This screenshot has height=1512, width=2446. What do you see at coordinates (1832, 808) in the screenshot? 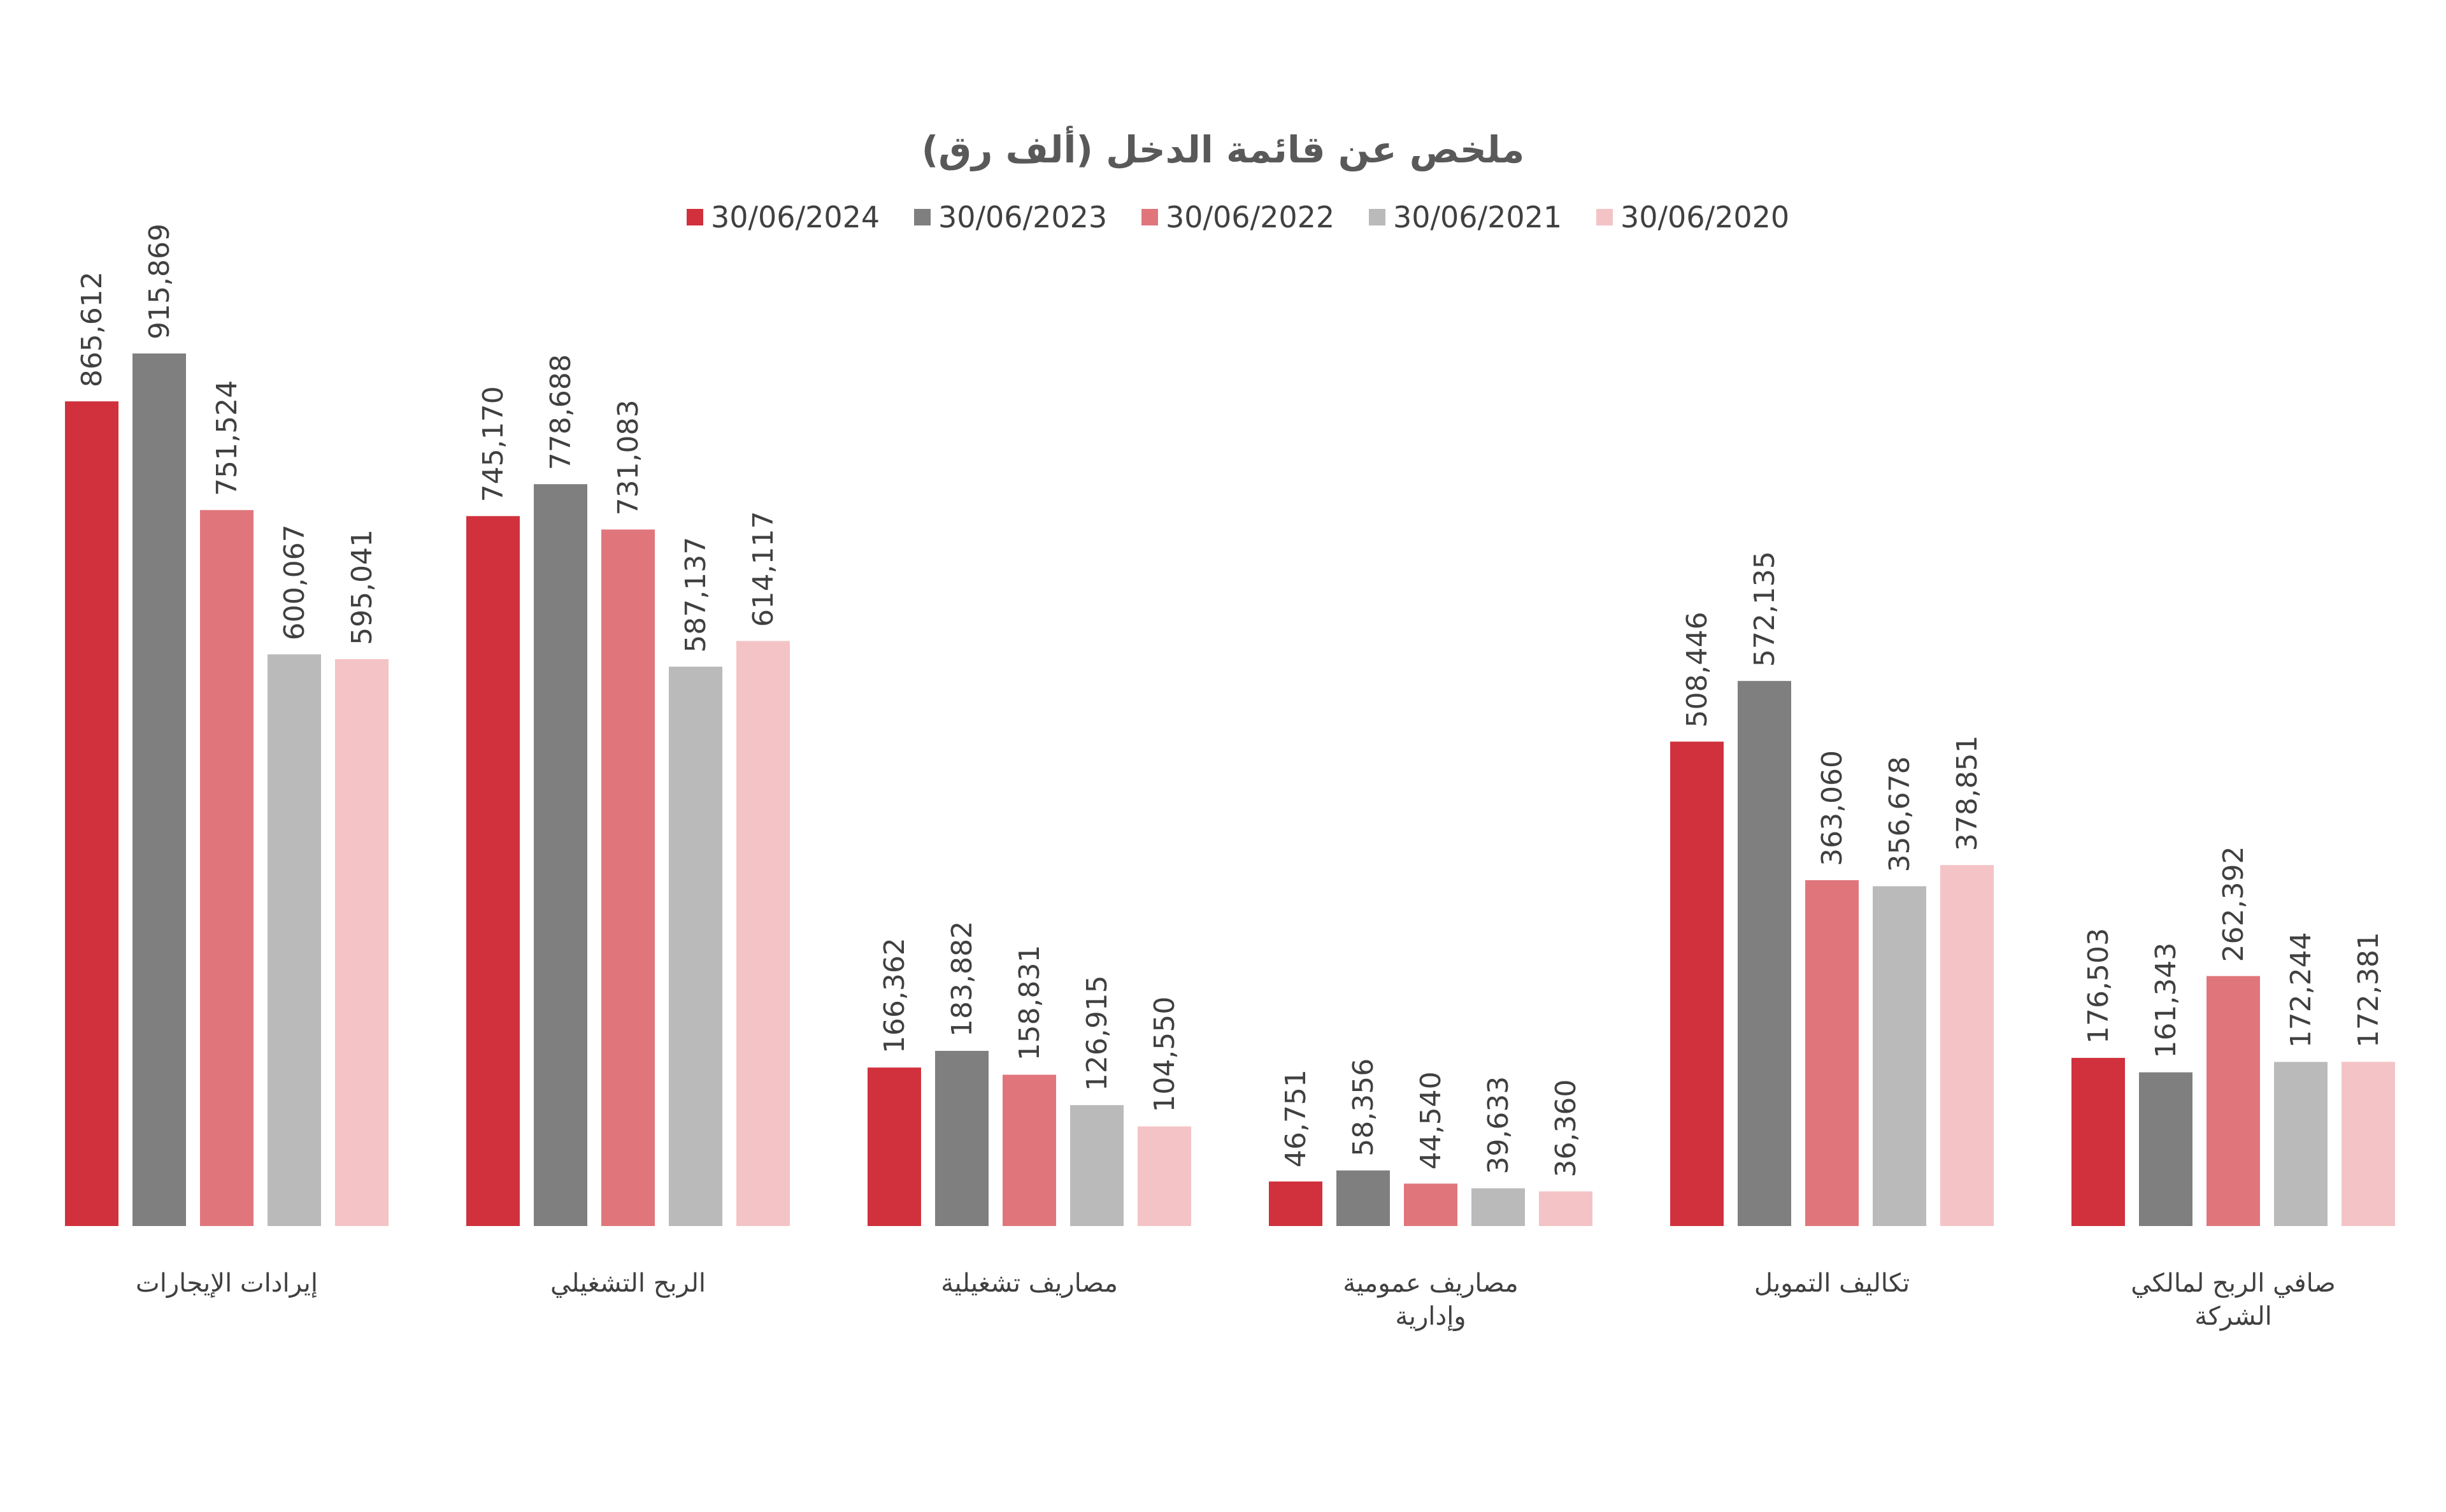
I see `data-label: 363,060` at bounding box center [1832, 808].